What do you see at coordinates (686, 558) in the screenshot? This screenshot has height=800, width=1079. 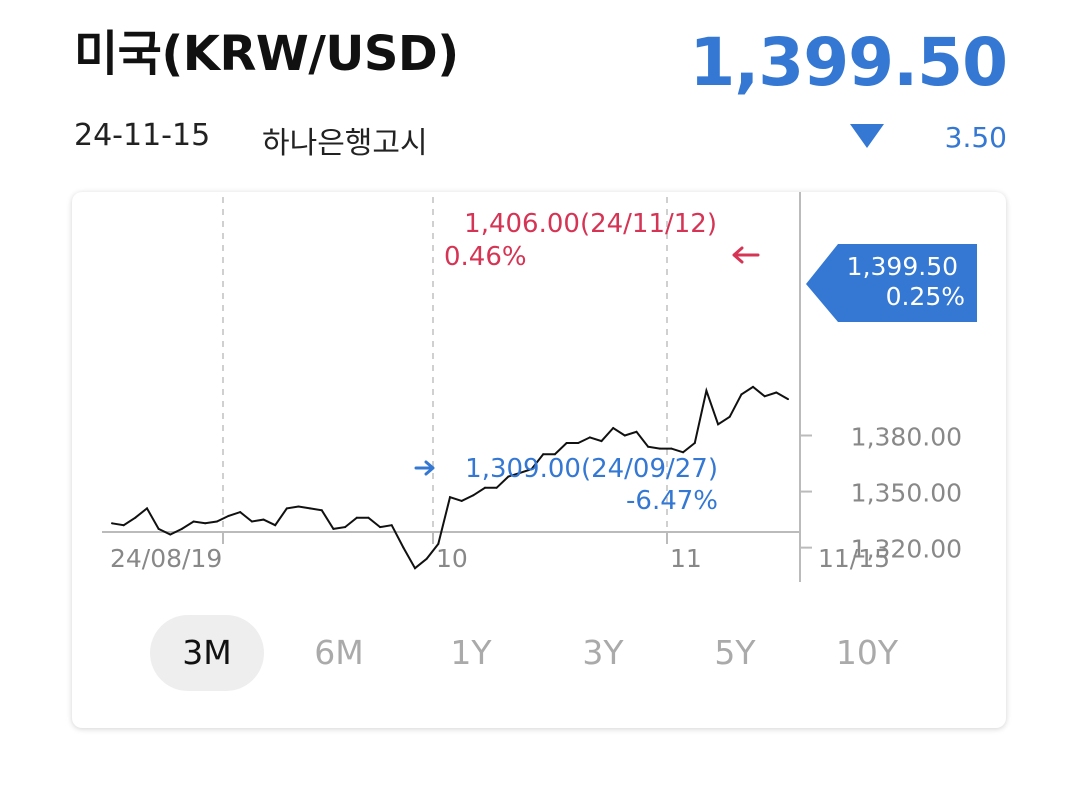 I see `x-tick-label: 11` at bounding box center [686, 558].